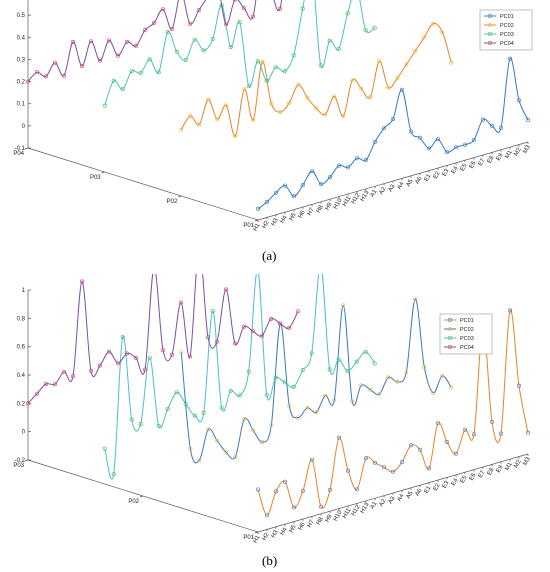 The image size is (550, 572). What do you see at coordinates (270, 560) in the screenshot?
I see `panel-label-b: (b)` at bounding box center [270, 560].